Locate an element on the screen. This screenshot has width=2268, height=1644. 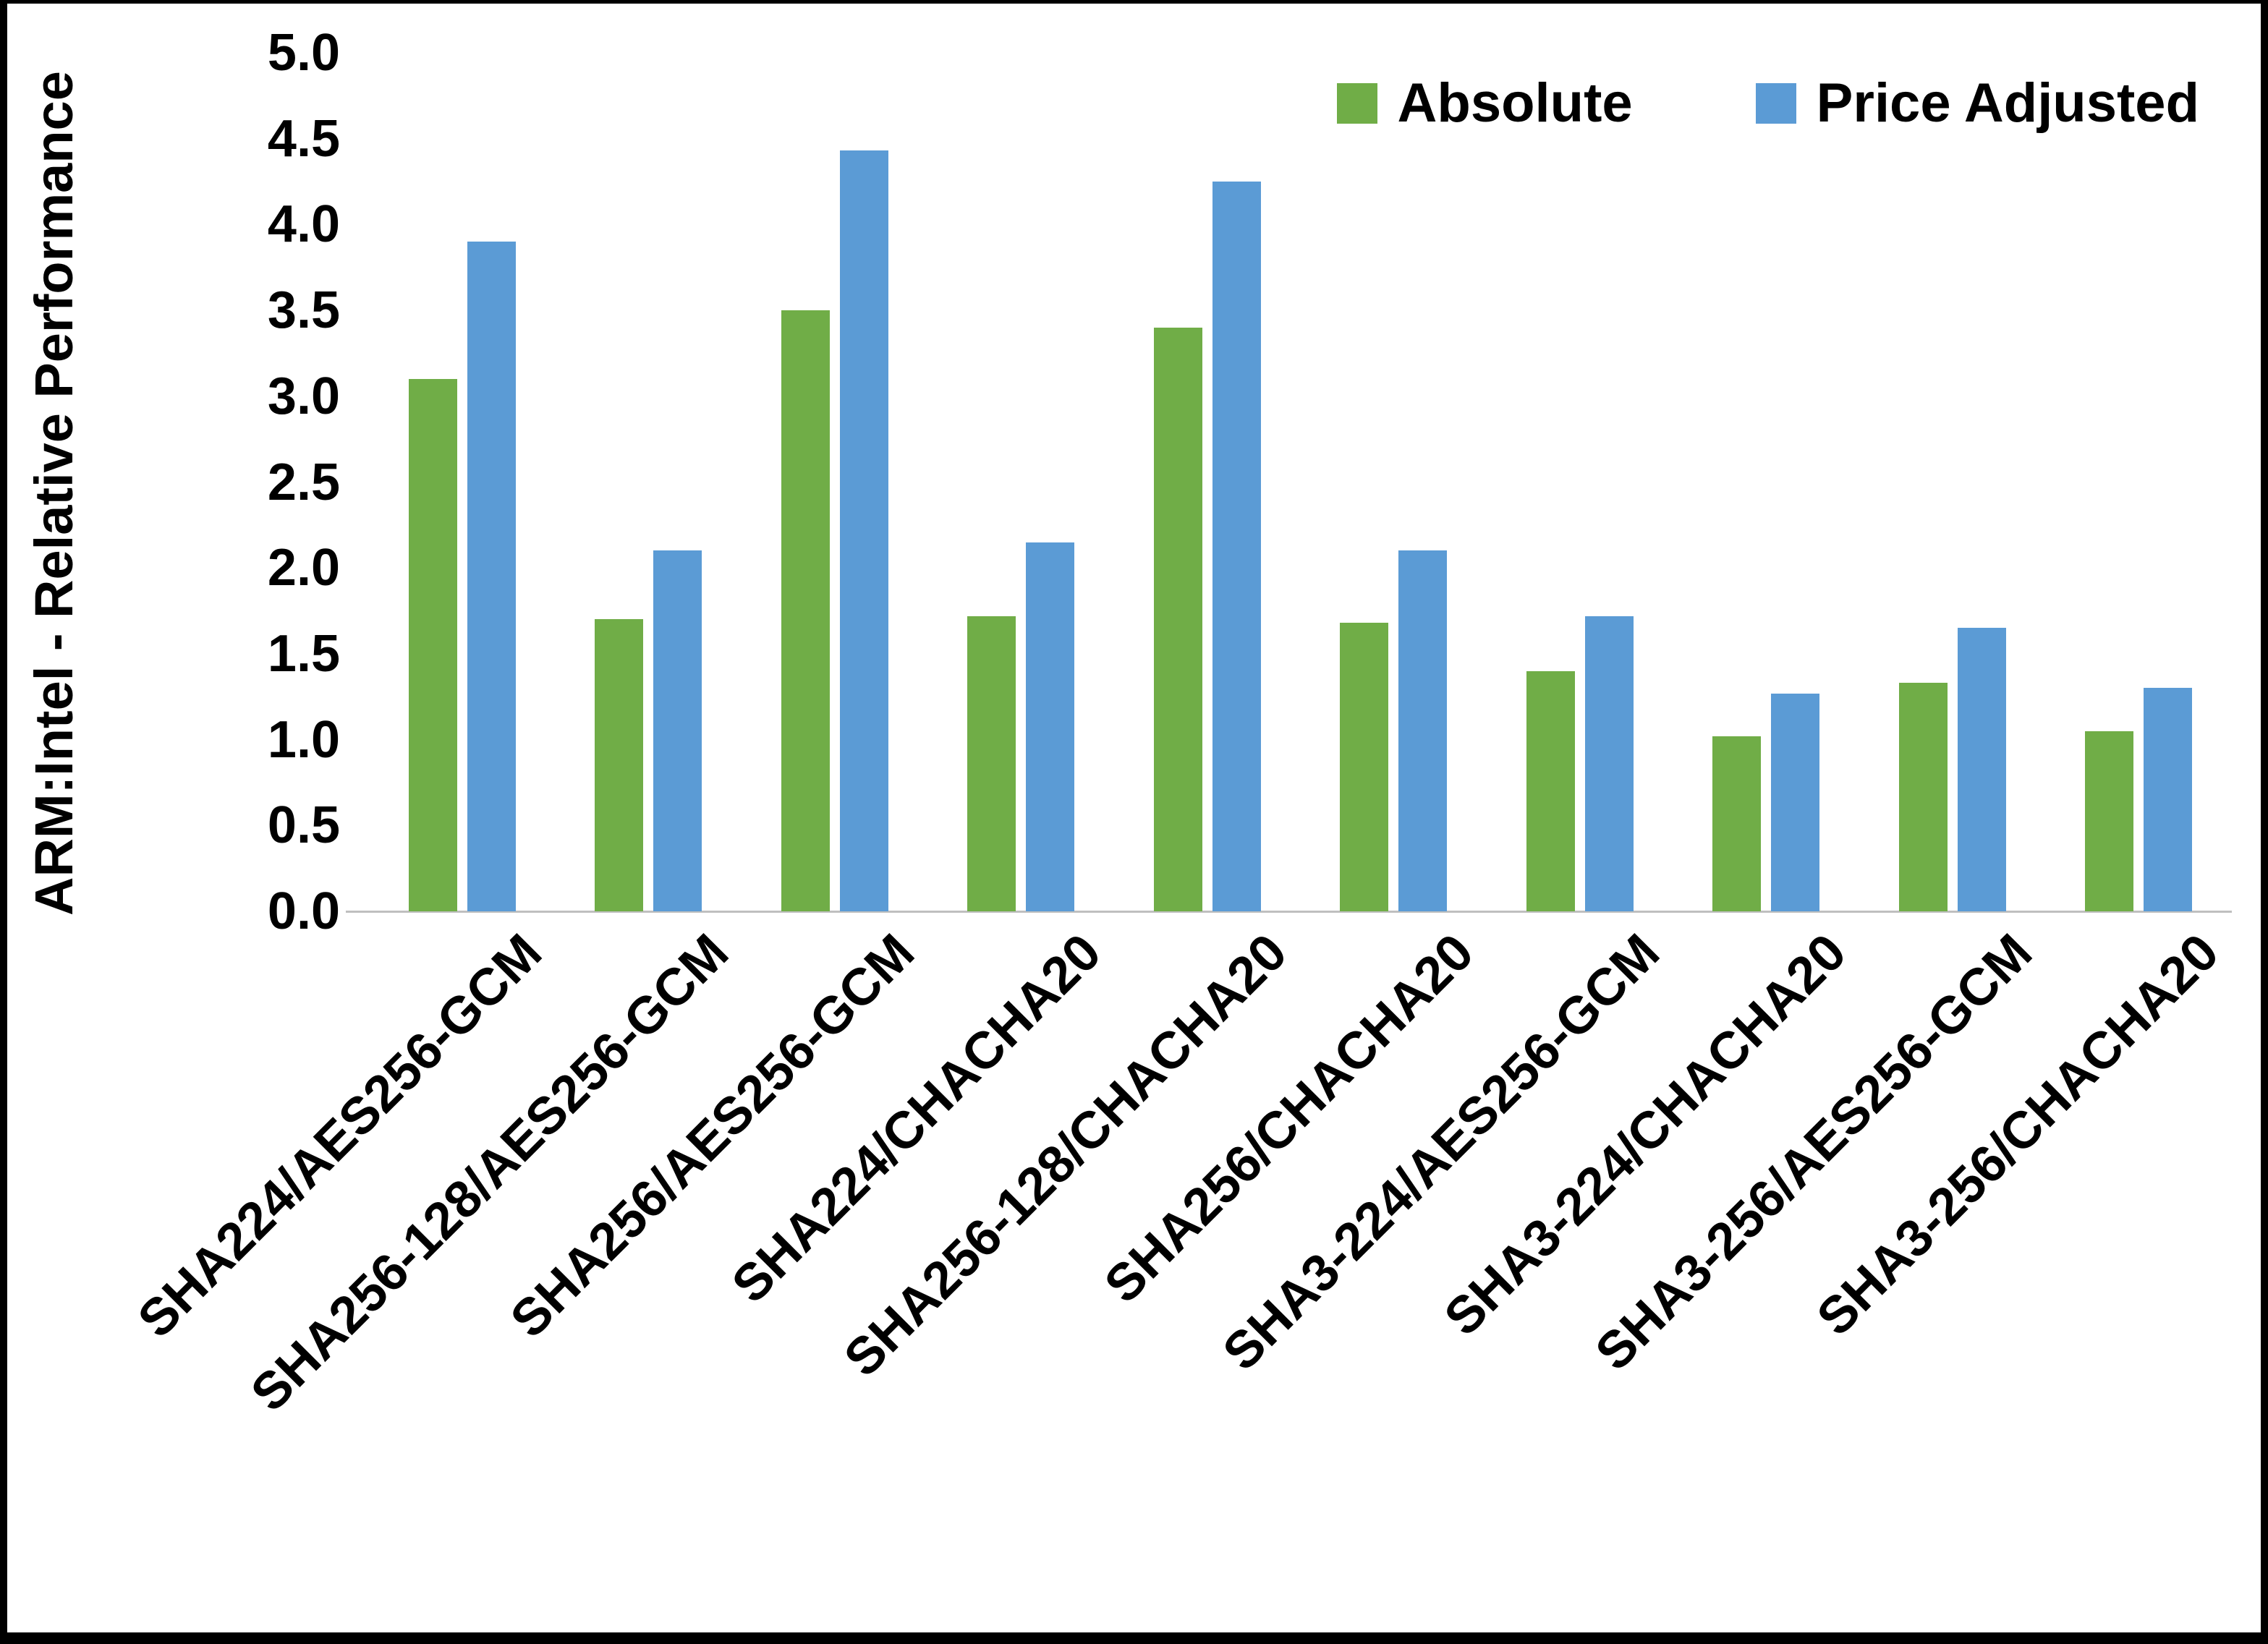
legend-label: Absolute is located at coordinates (1515, 103).